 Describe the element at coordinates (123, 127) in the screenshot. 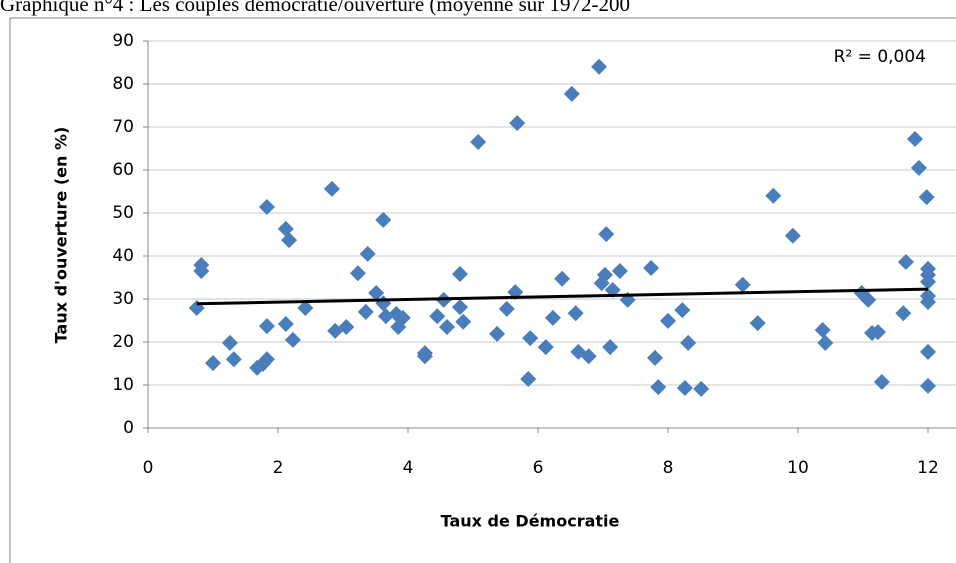

I see `y-tick-label: 70` at that location.